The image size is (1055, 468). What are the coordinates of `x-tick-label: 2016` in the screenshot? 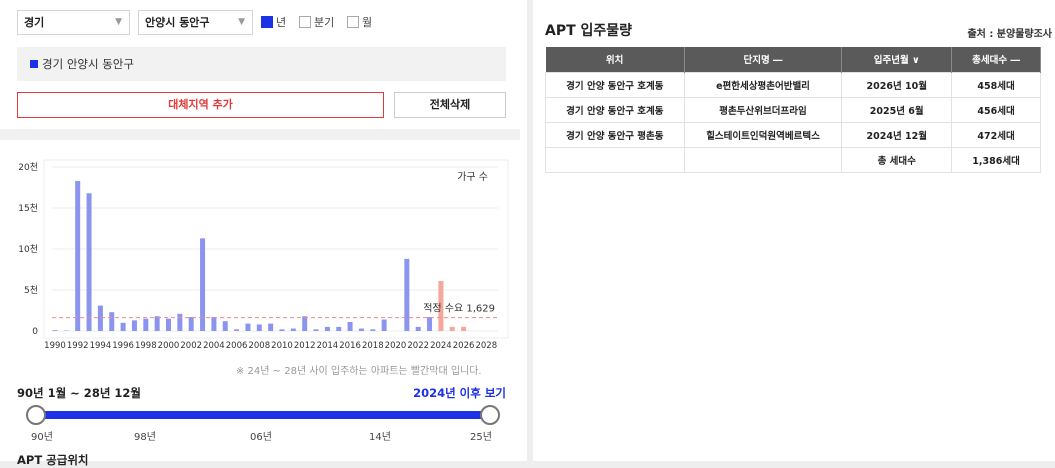 It's located at (350, 346).